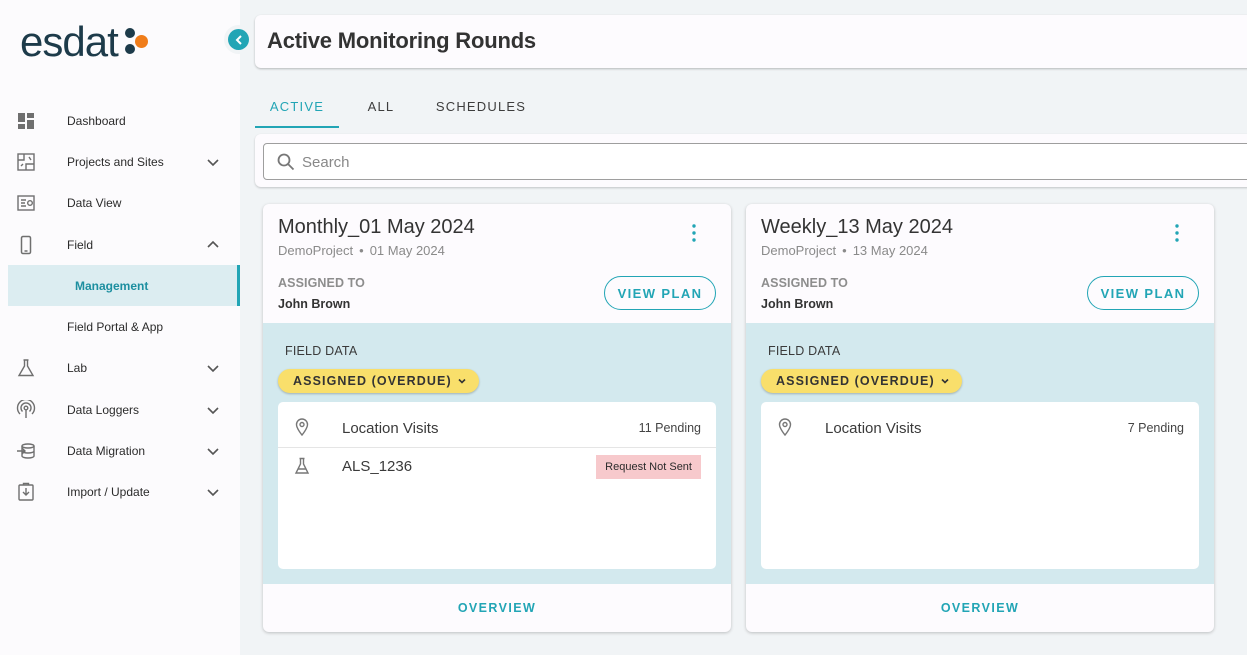 The height and width of the screenshot is (655, 1247). What do you see at coordinates (286, 162) in the screenshot?
I see `search-icon` at bounding box center [286, 162].